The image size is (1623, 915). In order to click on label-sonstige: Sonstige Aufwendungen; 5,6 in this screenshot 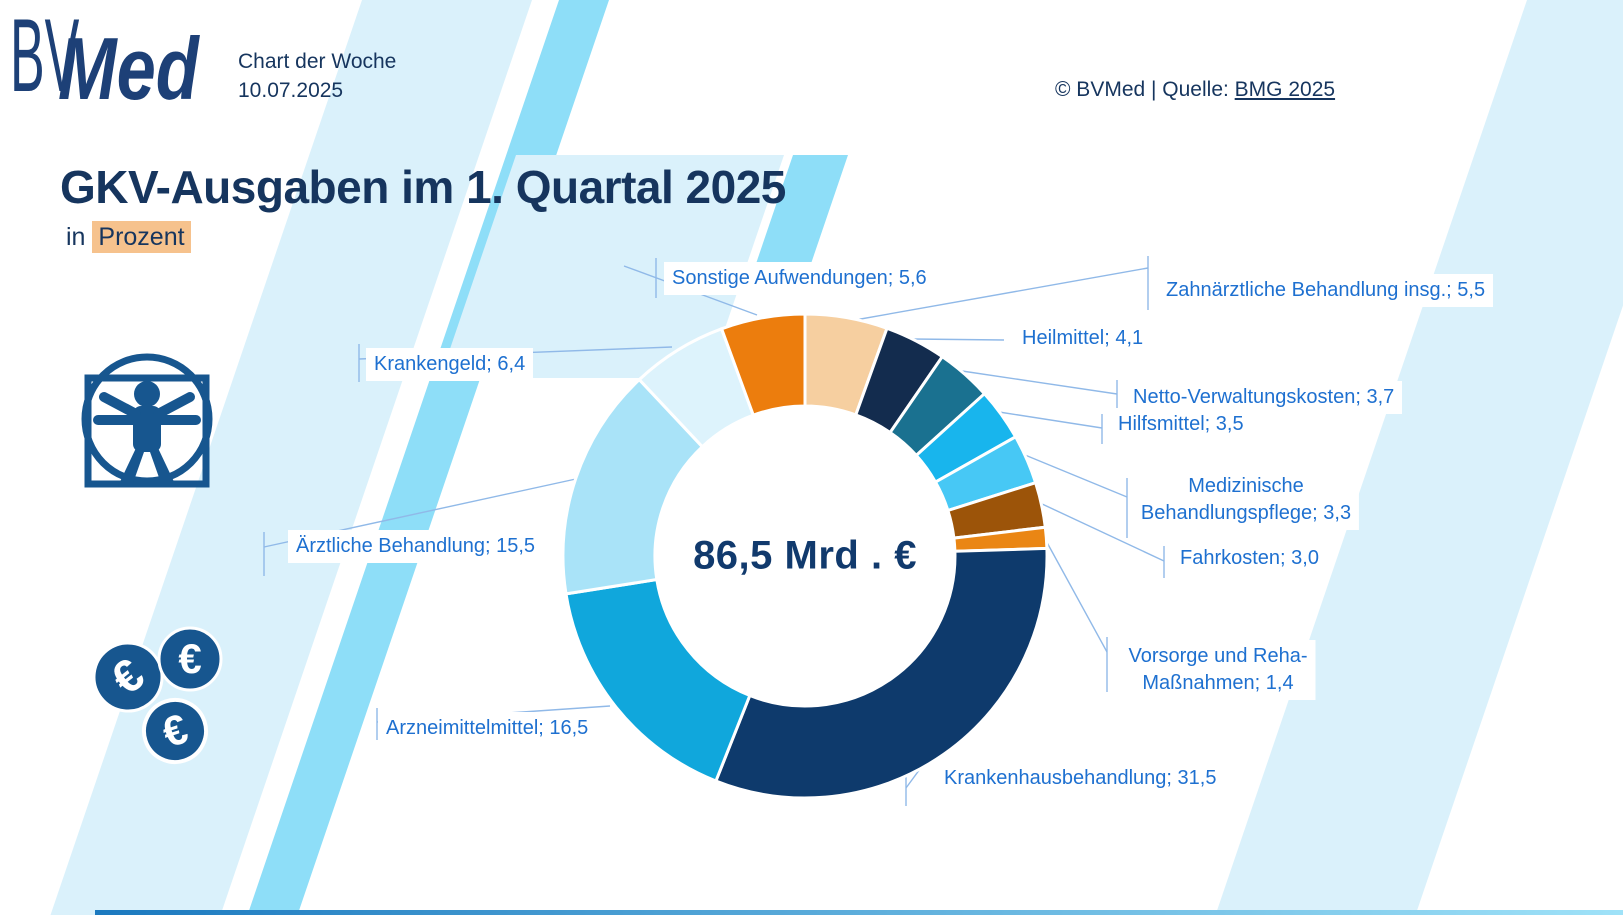, I will do `click(799, 278)`.